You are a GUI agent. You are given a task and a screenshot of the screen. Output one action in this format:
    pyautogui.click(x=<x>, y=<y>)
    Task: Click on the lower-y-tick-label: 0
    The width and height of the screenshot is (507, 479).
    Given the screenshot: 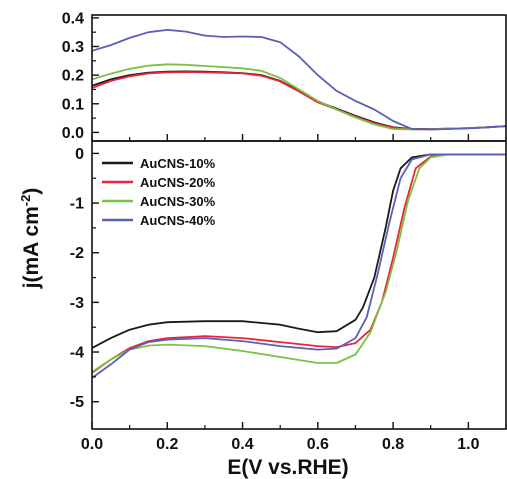 What is the action you would take?
    pyautogui.click(x=79, y=154)
    